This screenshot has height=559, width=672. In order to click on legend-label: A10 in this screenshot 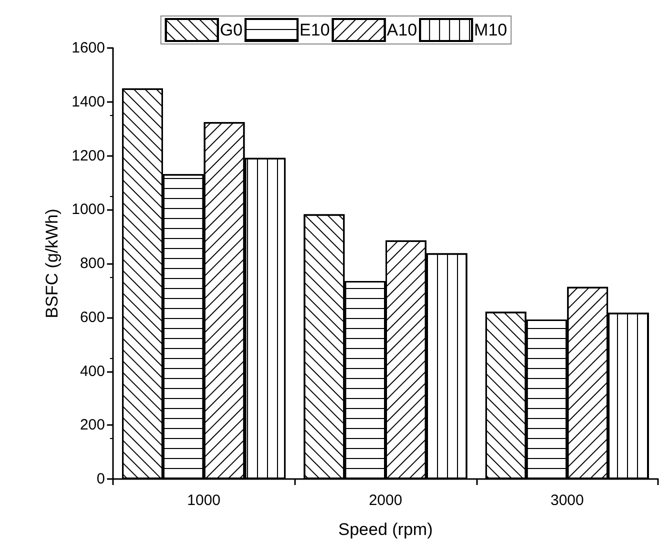, I will do `click(402, 30)`.